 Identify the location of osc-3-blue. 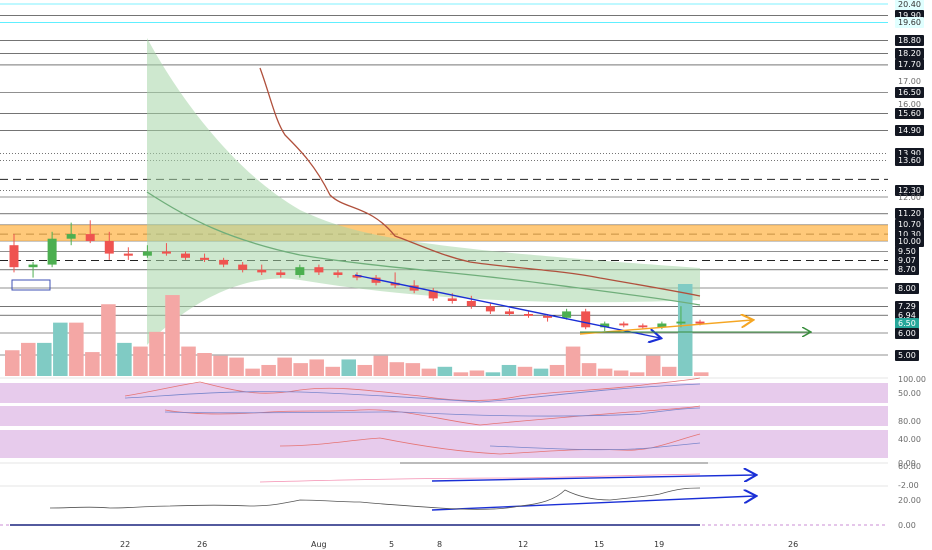
(595, 446).